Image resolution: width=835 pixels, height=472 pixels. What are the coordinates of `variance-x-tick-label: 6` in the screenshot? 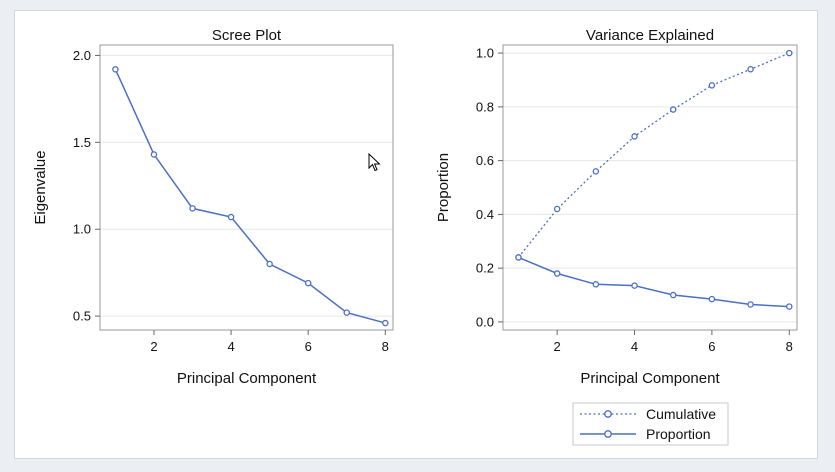 It's located at (711, 346).